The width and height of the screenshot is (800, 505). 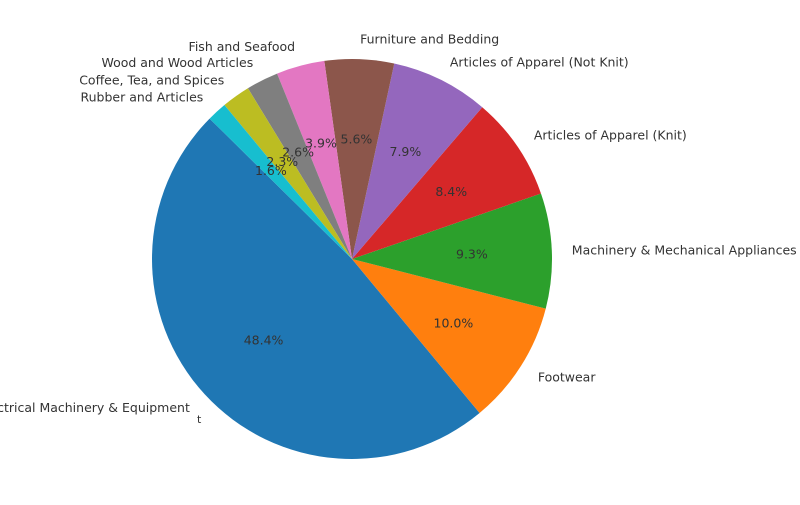 What do you see at coordinates (406, 151) in the screenshot?
I see `pct-label-articles-of-apparel-not-knit: 7.9%` at bounding box center [406, 151].